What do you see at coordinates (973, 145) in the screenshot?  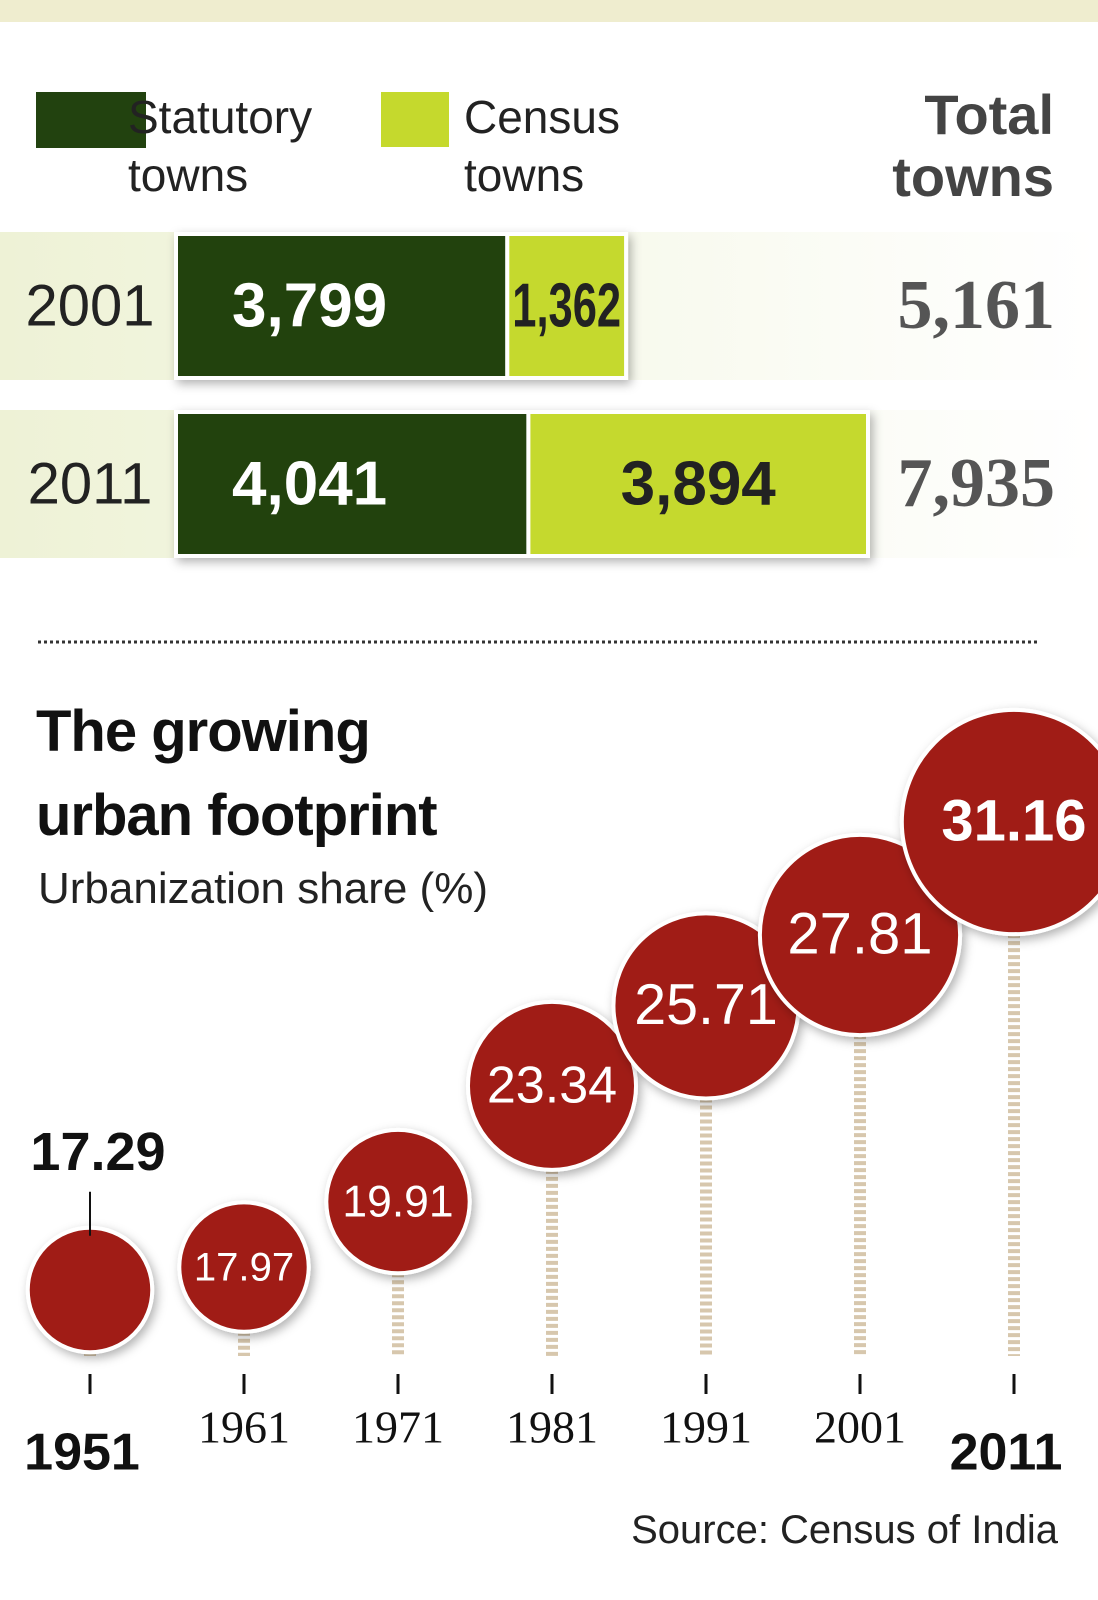 I see `total-header: Total towns` at bounding box center [973, 145].